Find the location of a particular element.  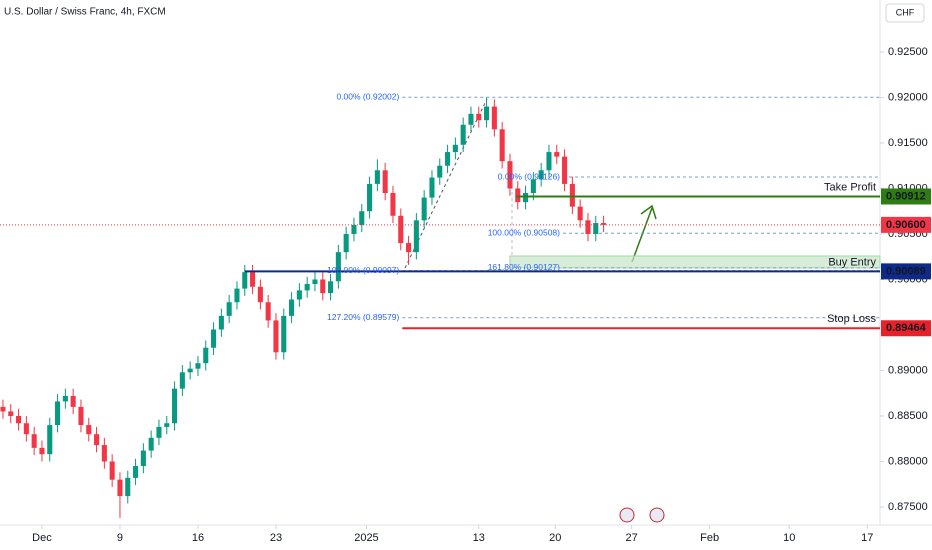

buy-zone is located at coordinates (695, 262).